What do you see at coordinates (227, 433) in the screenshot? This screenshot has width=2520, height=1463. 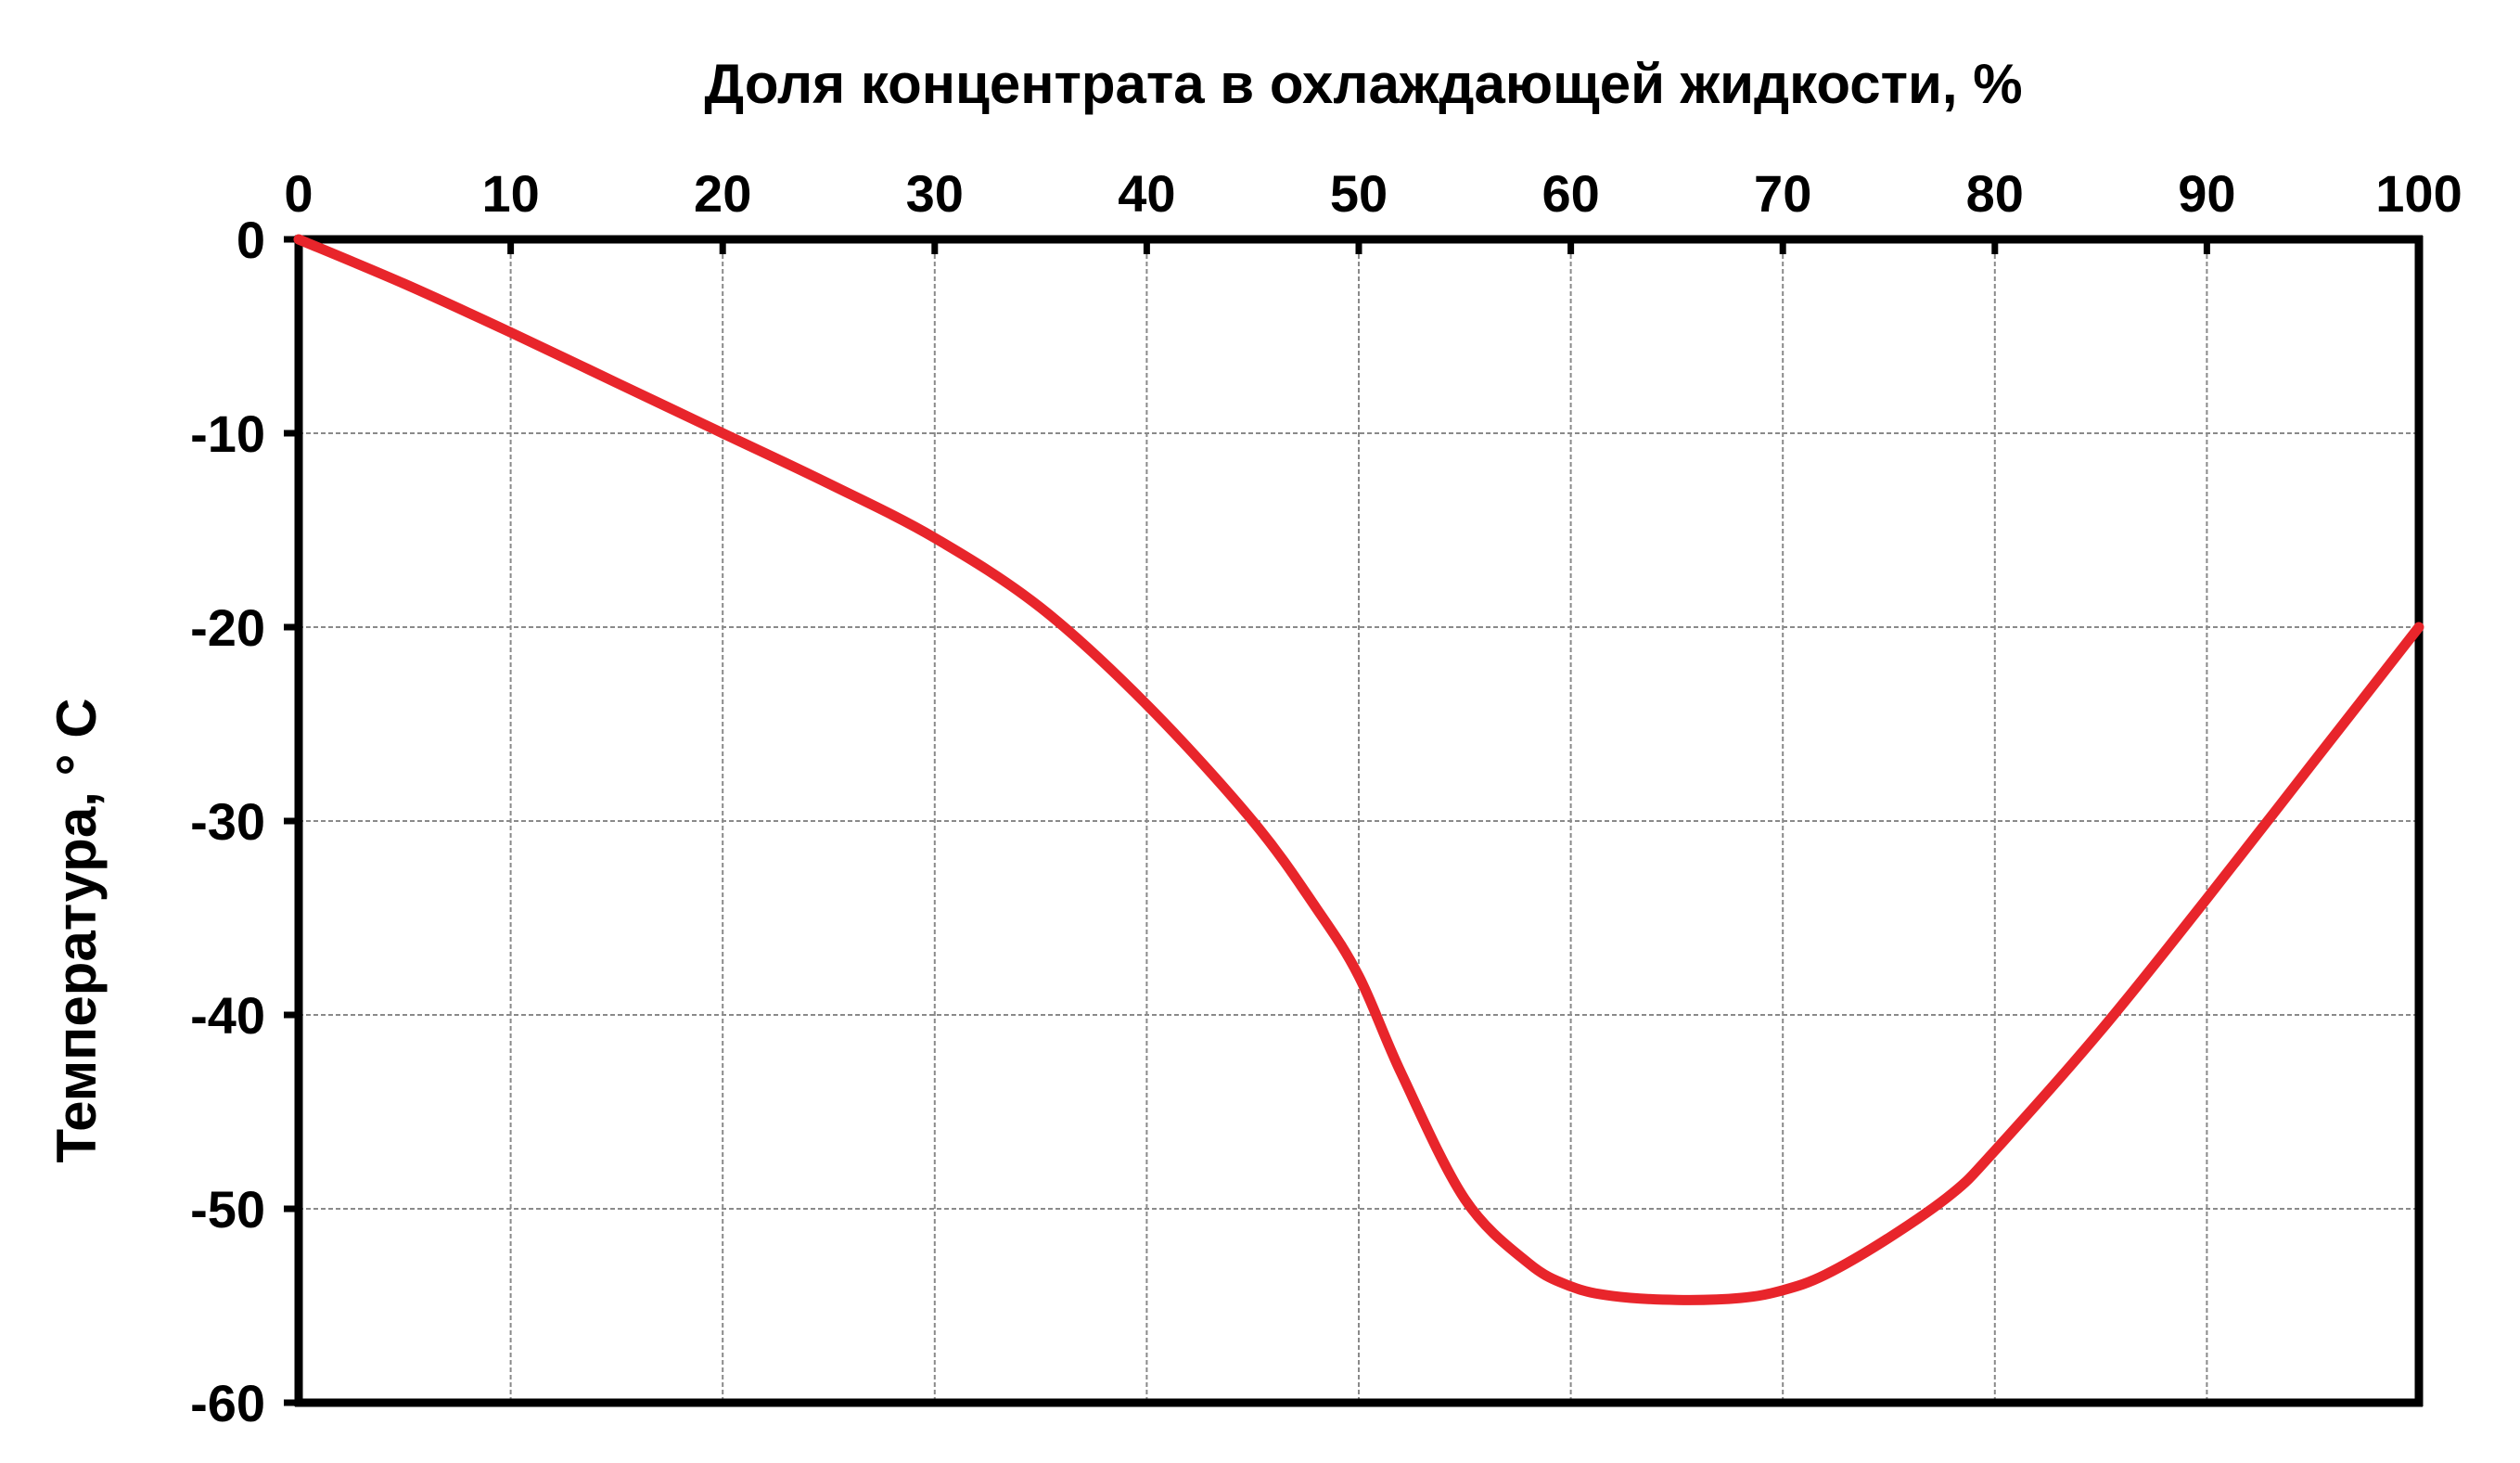 I see `y-tick-label: -10` at bounding box center [227, 433].